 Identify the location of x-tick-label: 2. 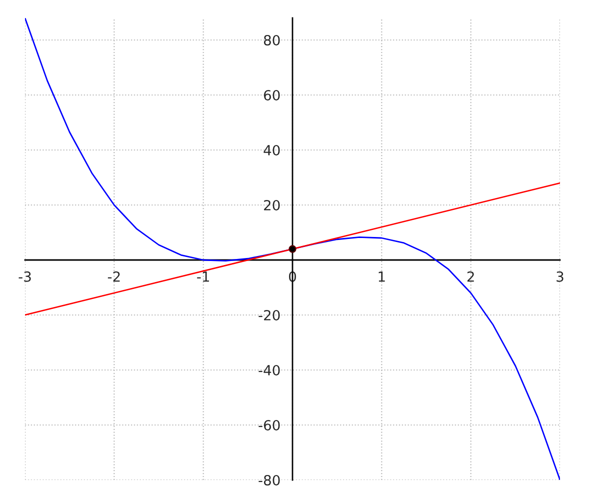
(470, 276).